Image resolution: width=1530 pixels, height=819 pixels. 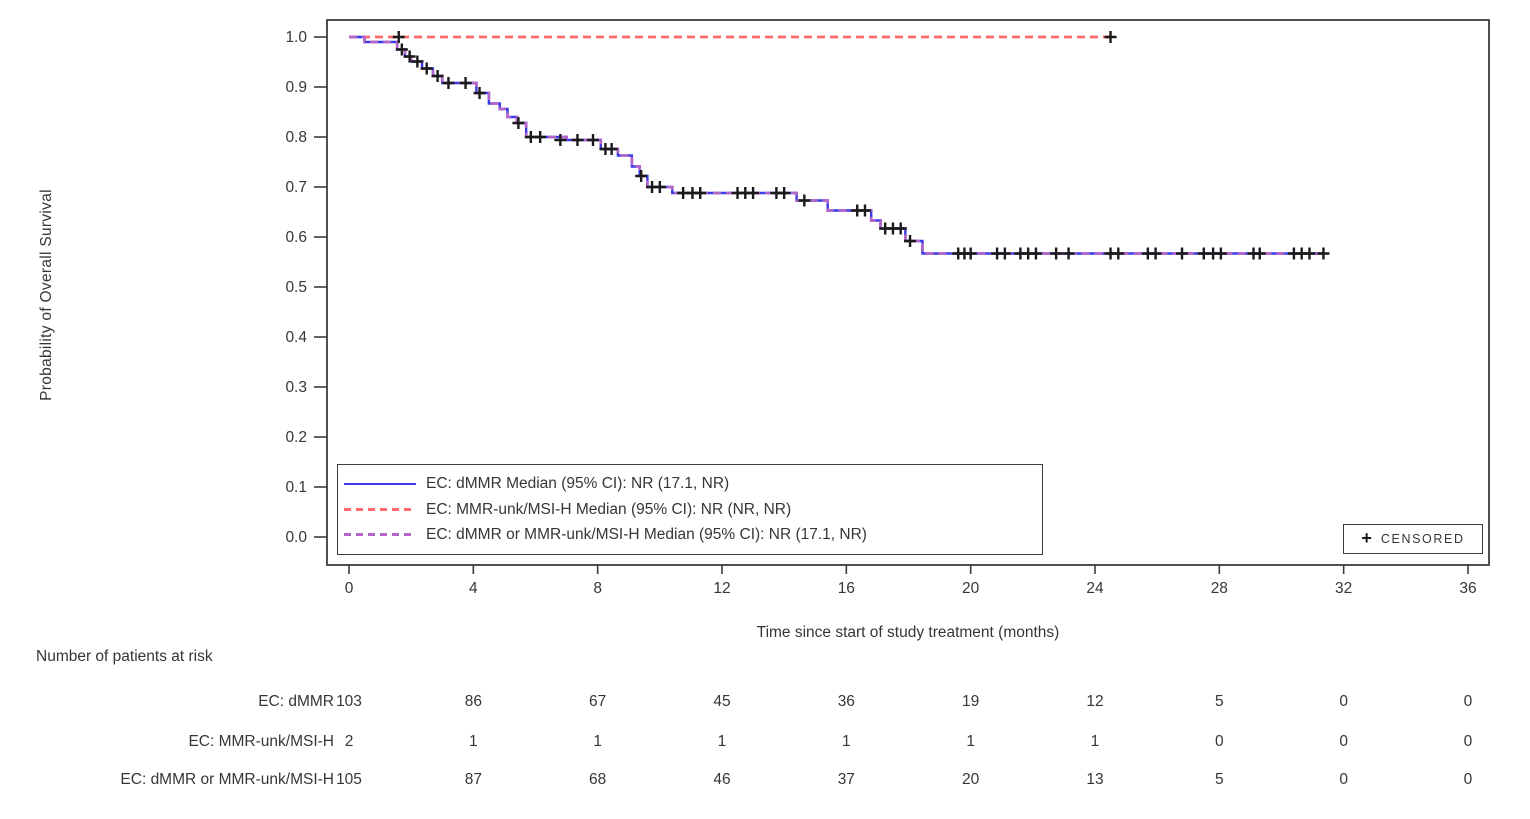 What do you see at coordinates (296, 337) in the screenshot?
I see `y-tick-label: 0.4` at bounding box center [296, 337].